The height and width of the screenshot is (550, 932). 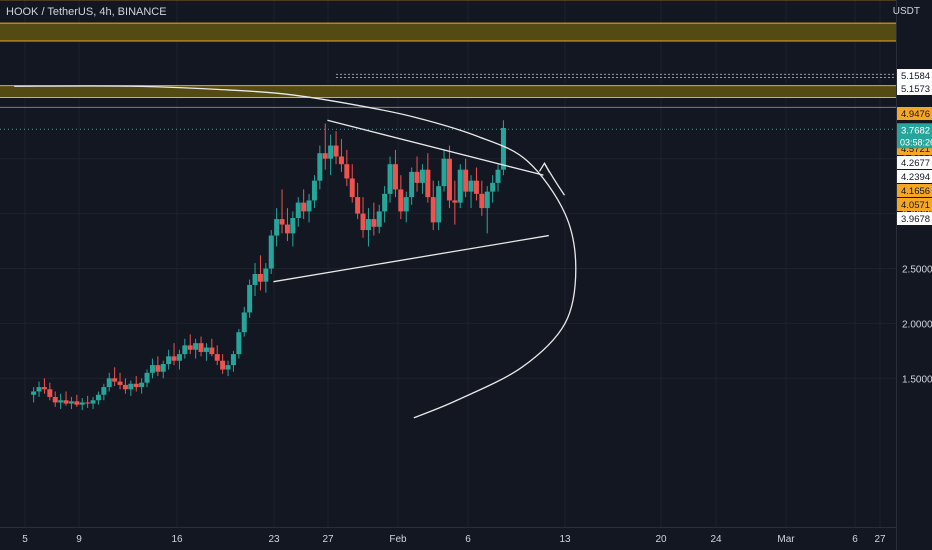 I want to click on price-label-text: 5.1573, so click(x=915, y=89).